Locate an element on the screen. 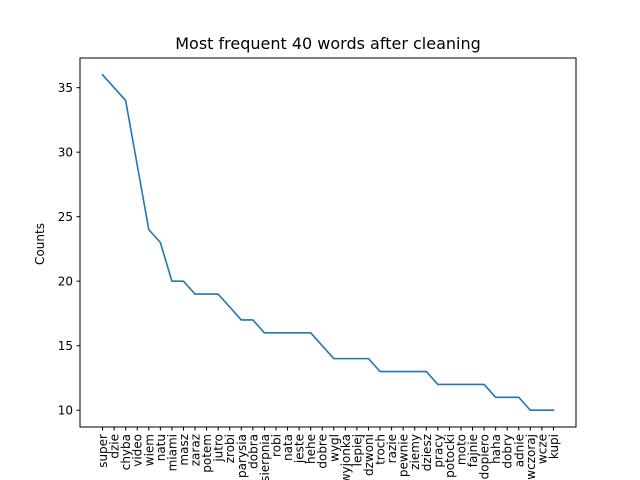 This screenshot has height=480, width=640. y-axis: 10 15 20 25 30 35 is located at coordinates (69, 249).